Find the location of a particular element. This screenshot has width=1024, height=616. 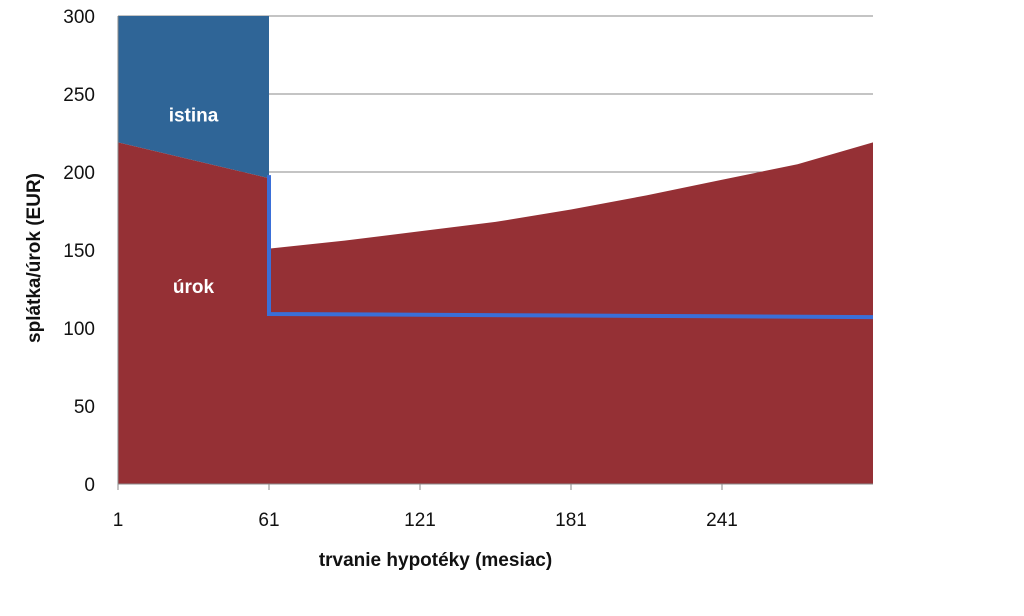

payment-line is located at coordinates (570, 247).